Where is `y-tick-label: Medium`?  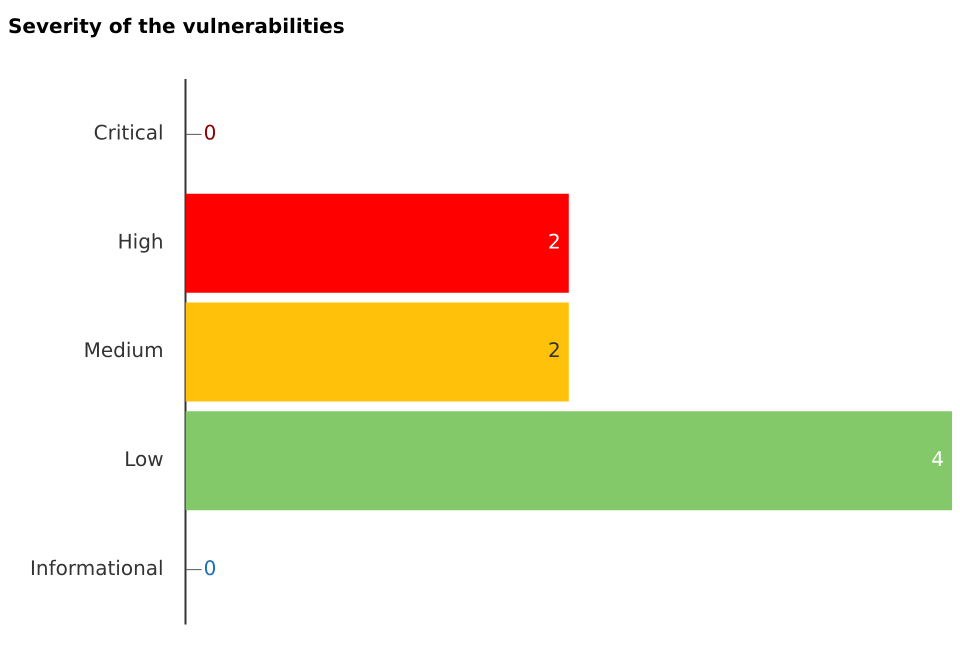
y-tick-label: Medium is located at coordinates (124, 350).